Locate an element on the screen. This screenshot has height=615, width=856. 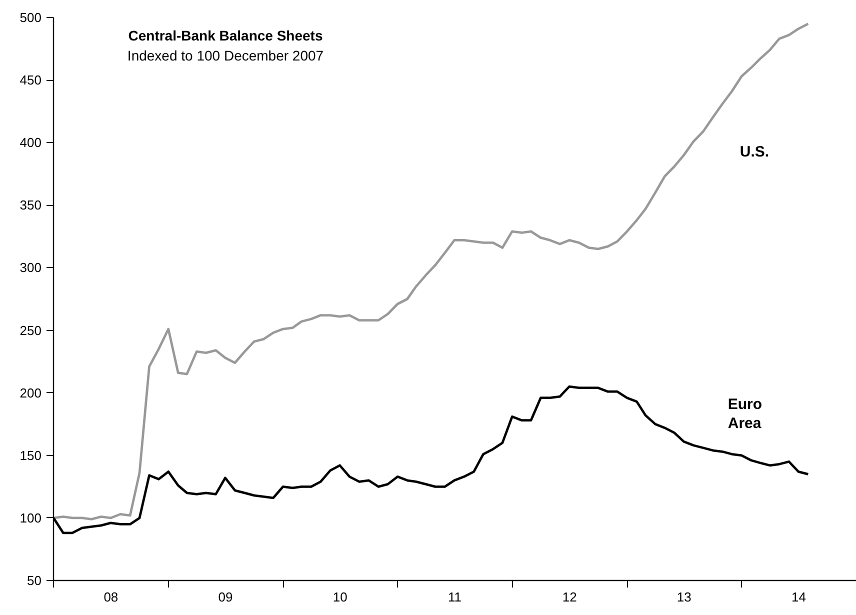
x-tick-label: 12 is located at coordinates (569, 597).